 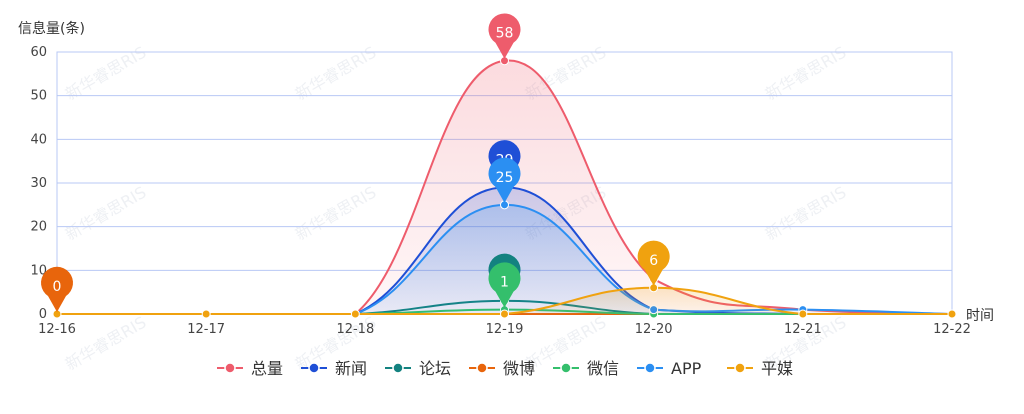 What do you see at coordinates (980, 316) in the screenshot?
I see `x-axis-label: 时间` at bounding box center [980, 316].